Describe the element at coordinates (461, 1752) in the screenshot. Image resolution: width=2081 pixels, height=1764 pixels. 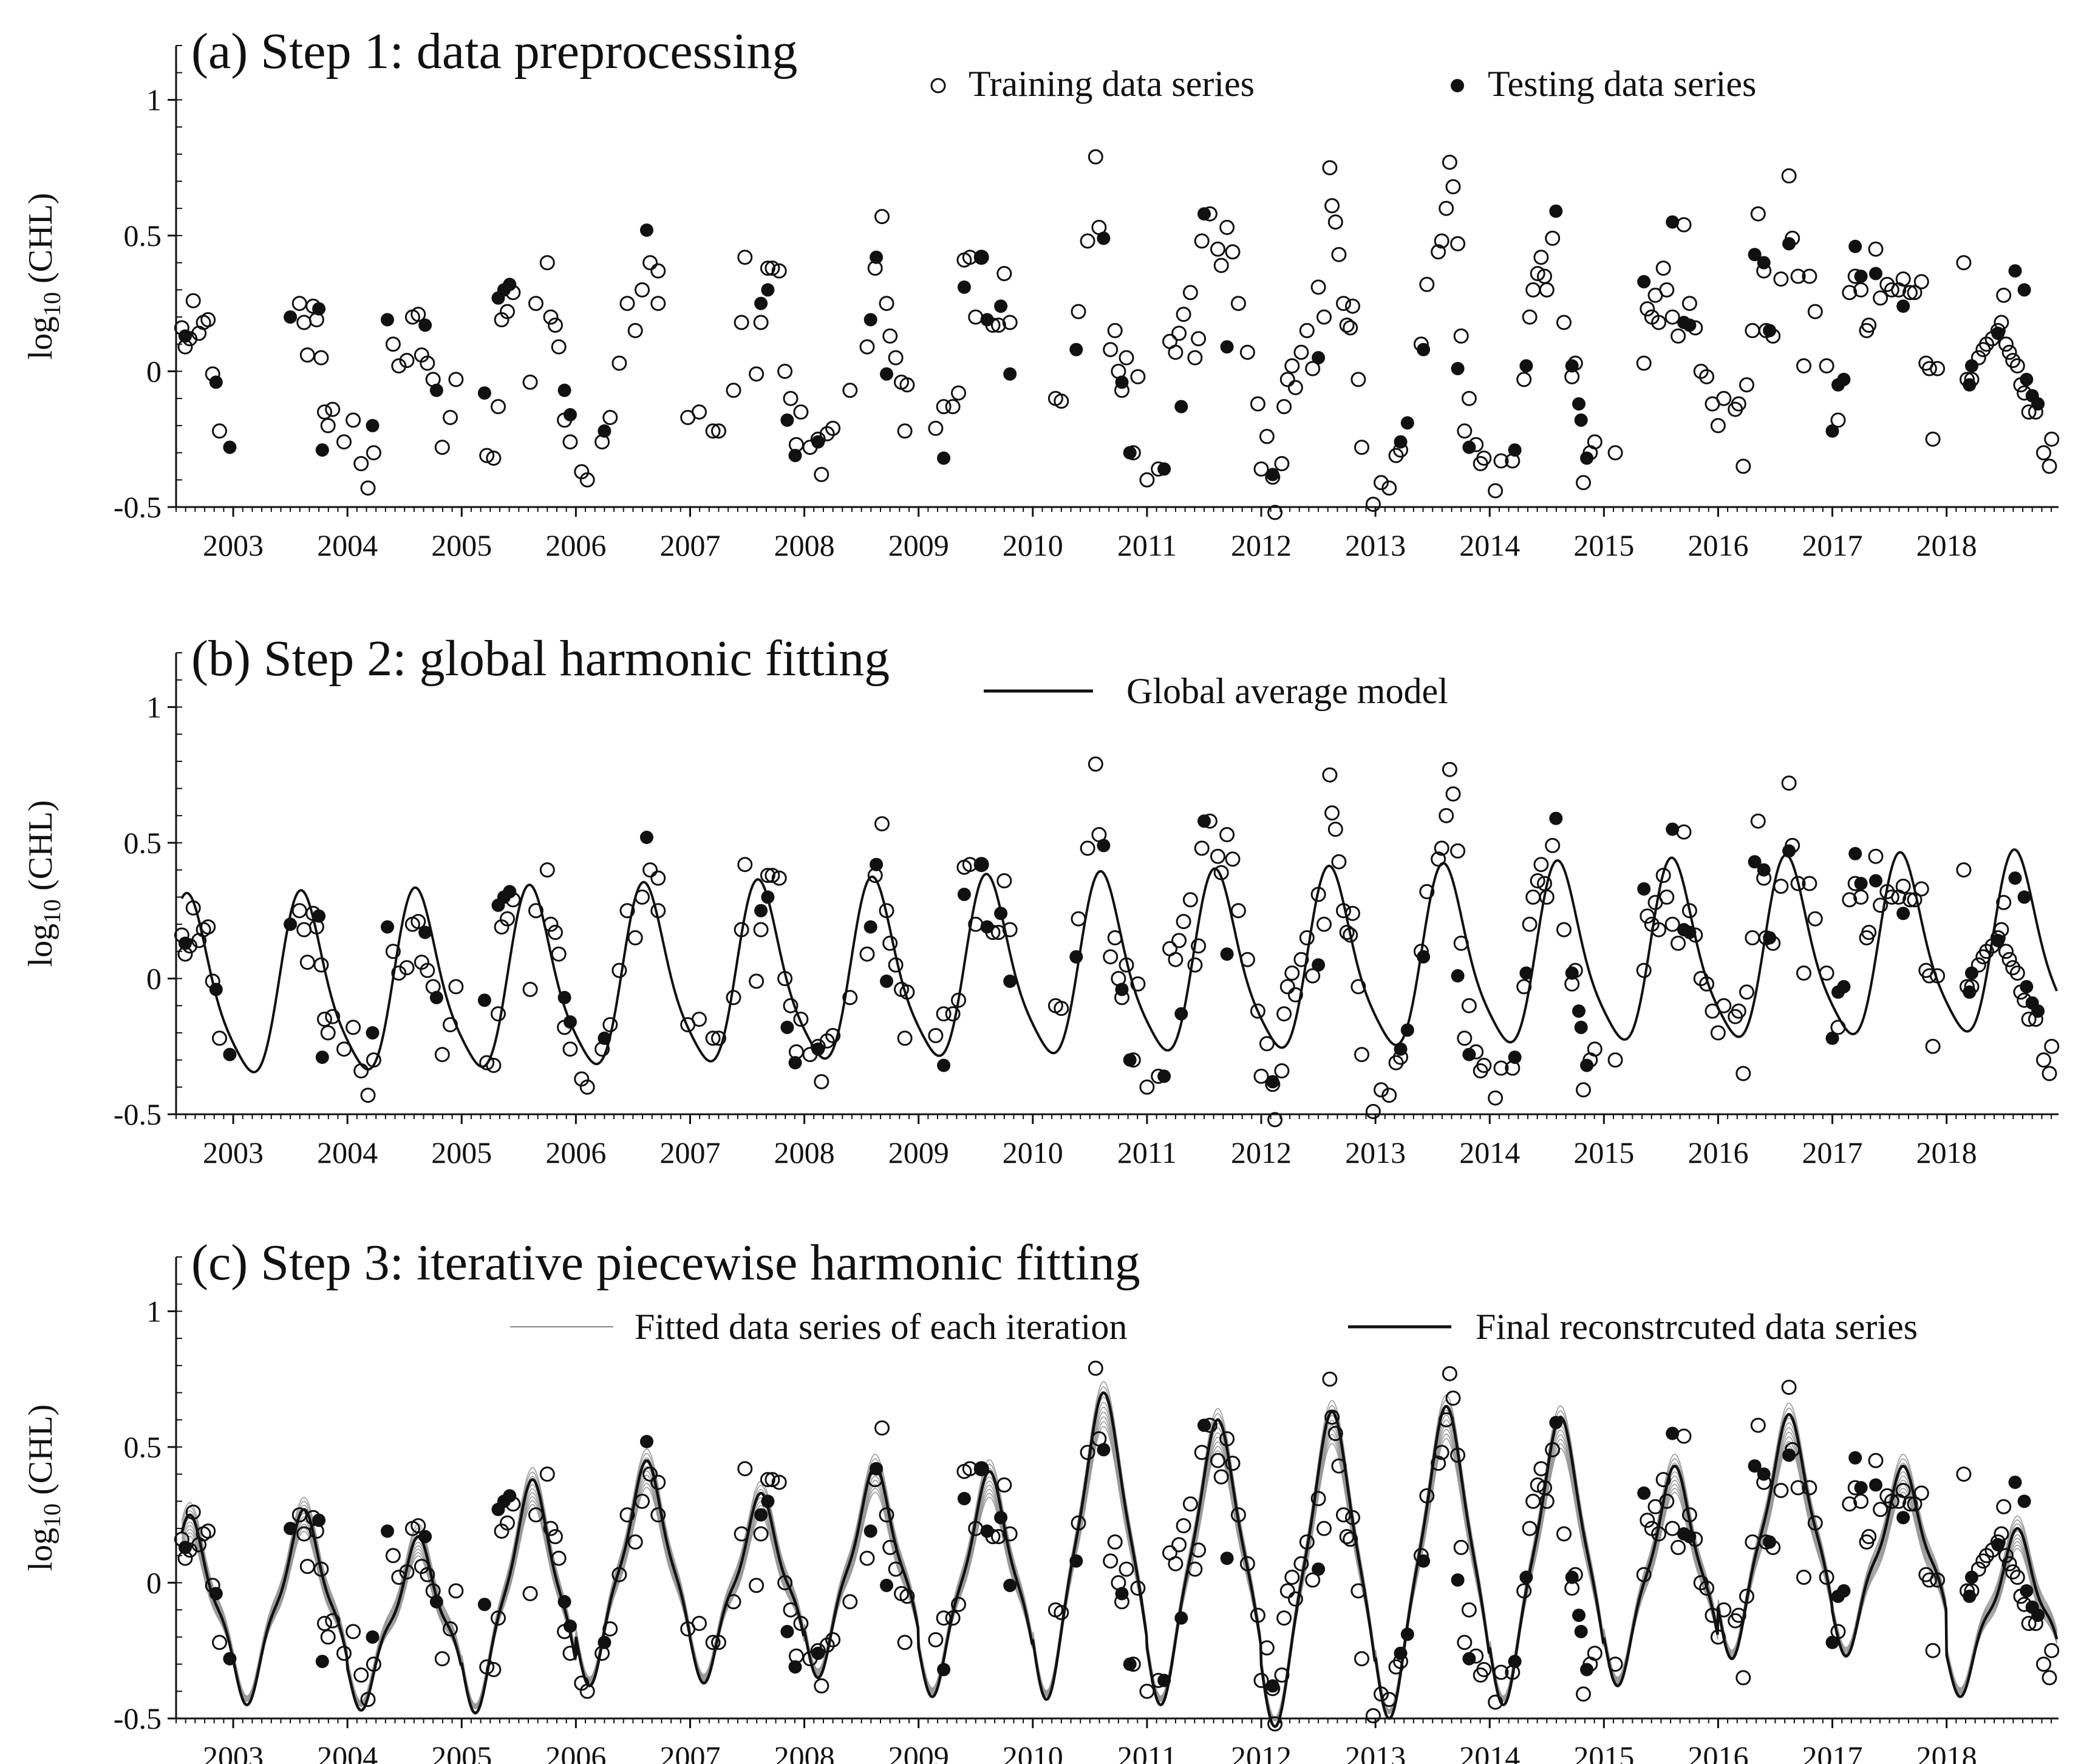
I see `x-tick-label: 2005` at that location.